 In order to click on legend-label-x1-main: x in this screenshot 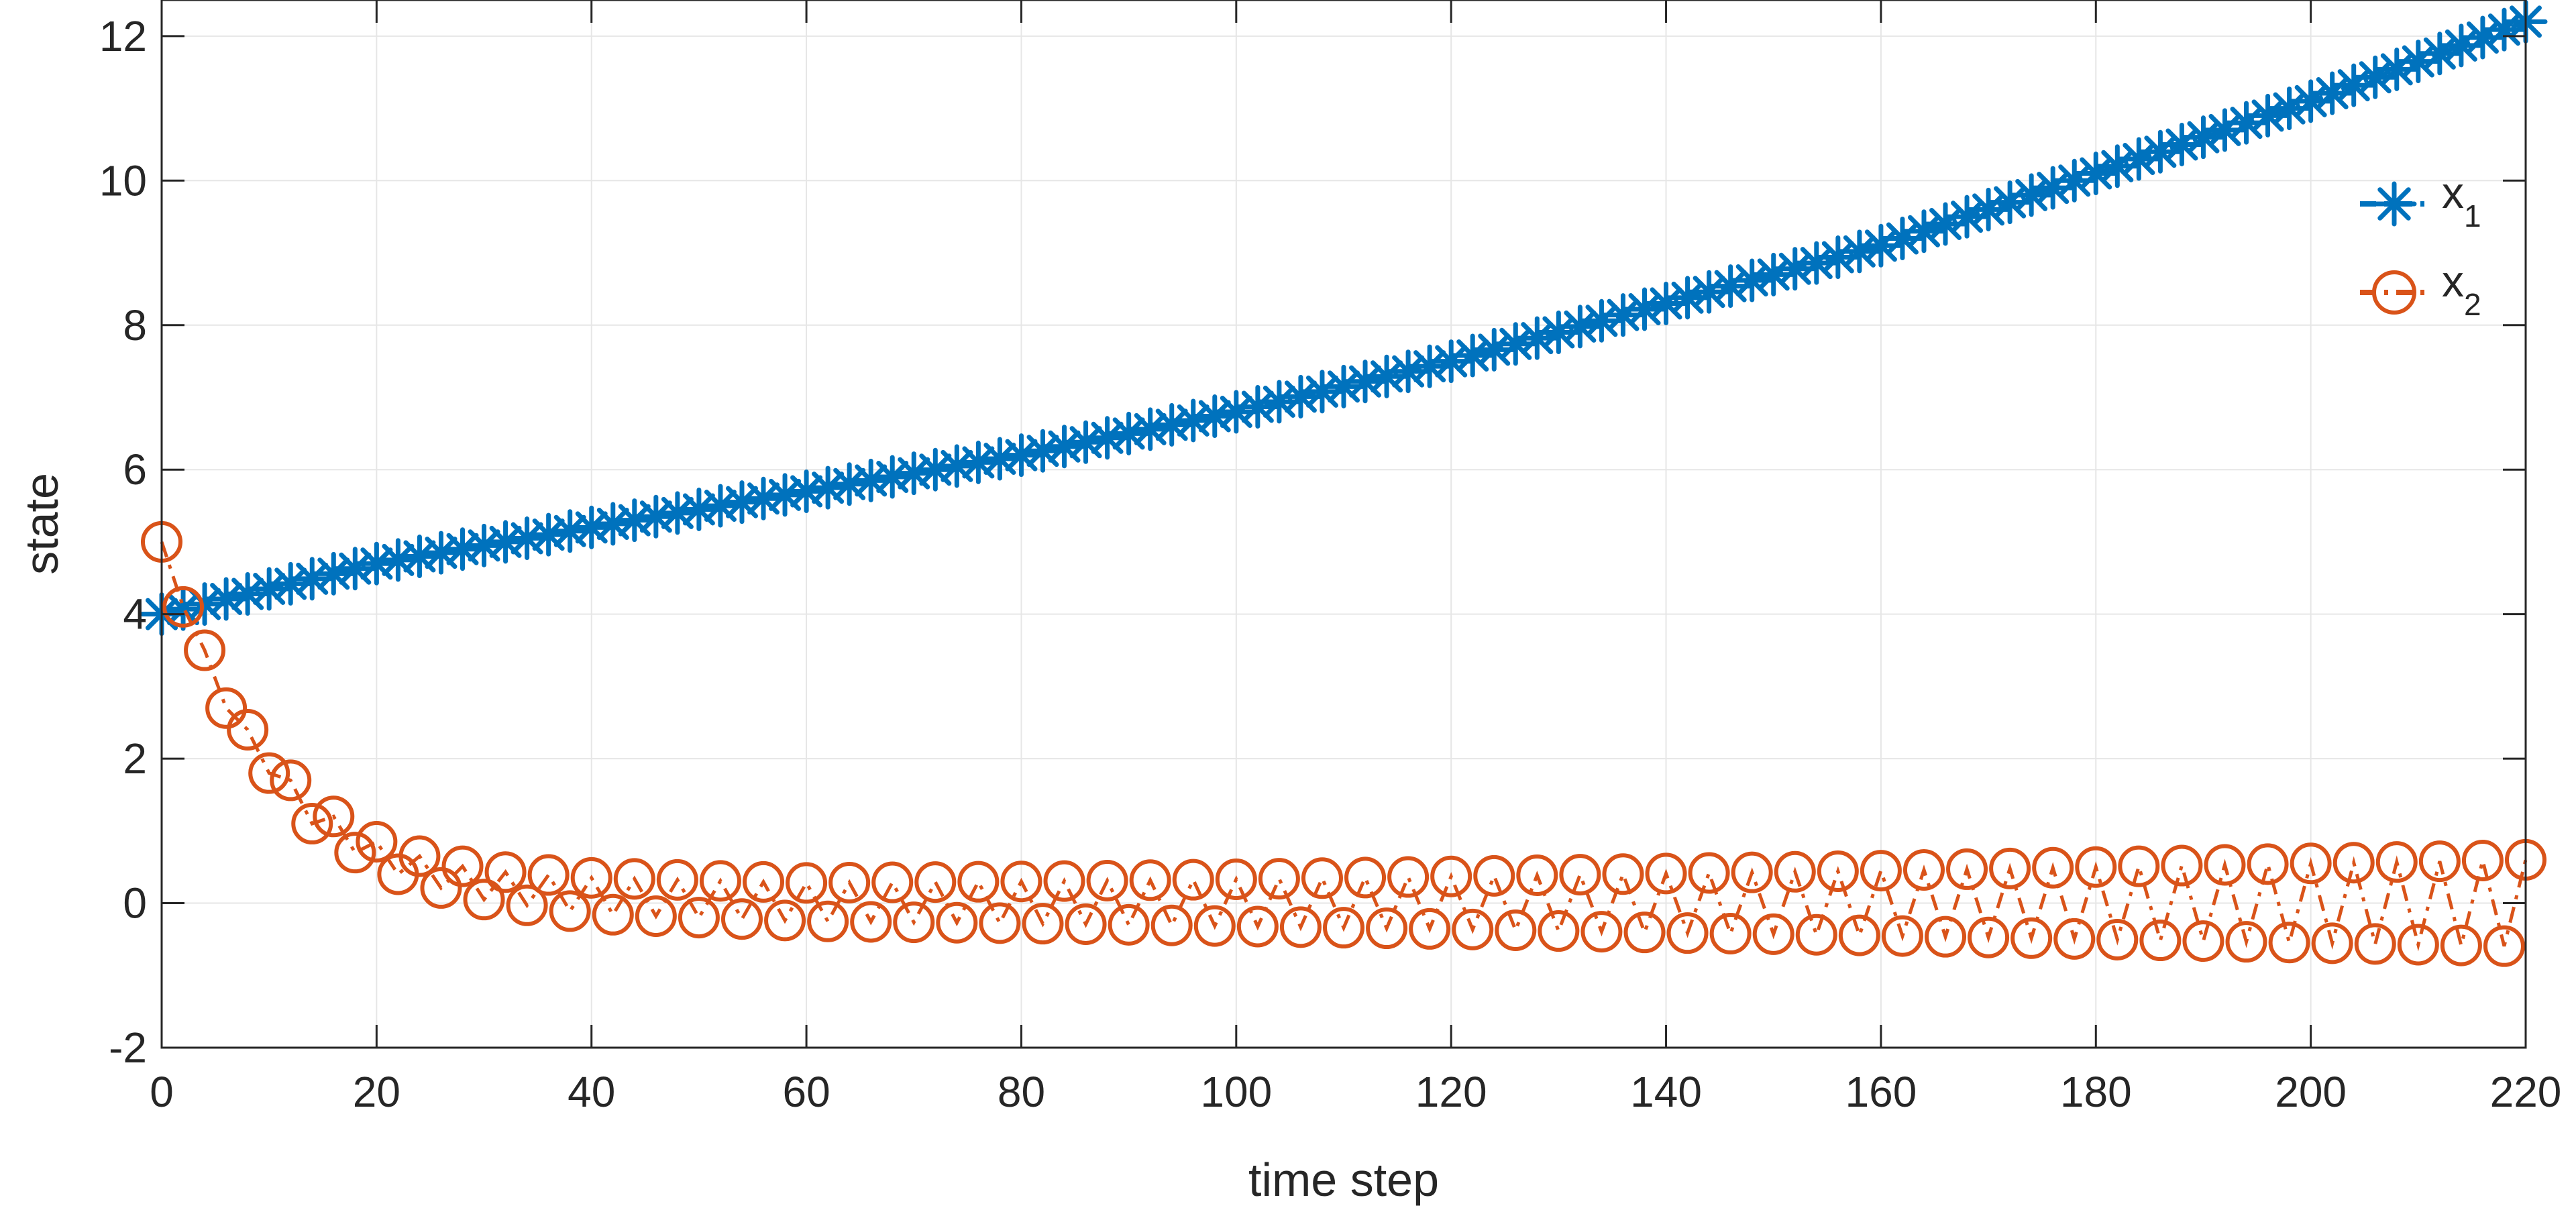, I will do `click(2453, 192)`.